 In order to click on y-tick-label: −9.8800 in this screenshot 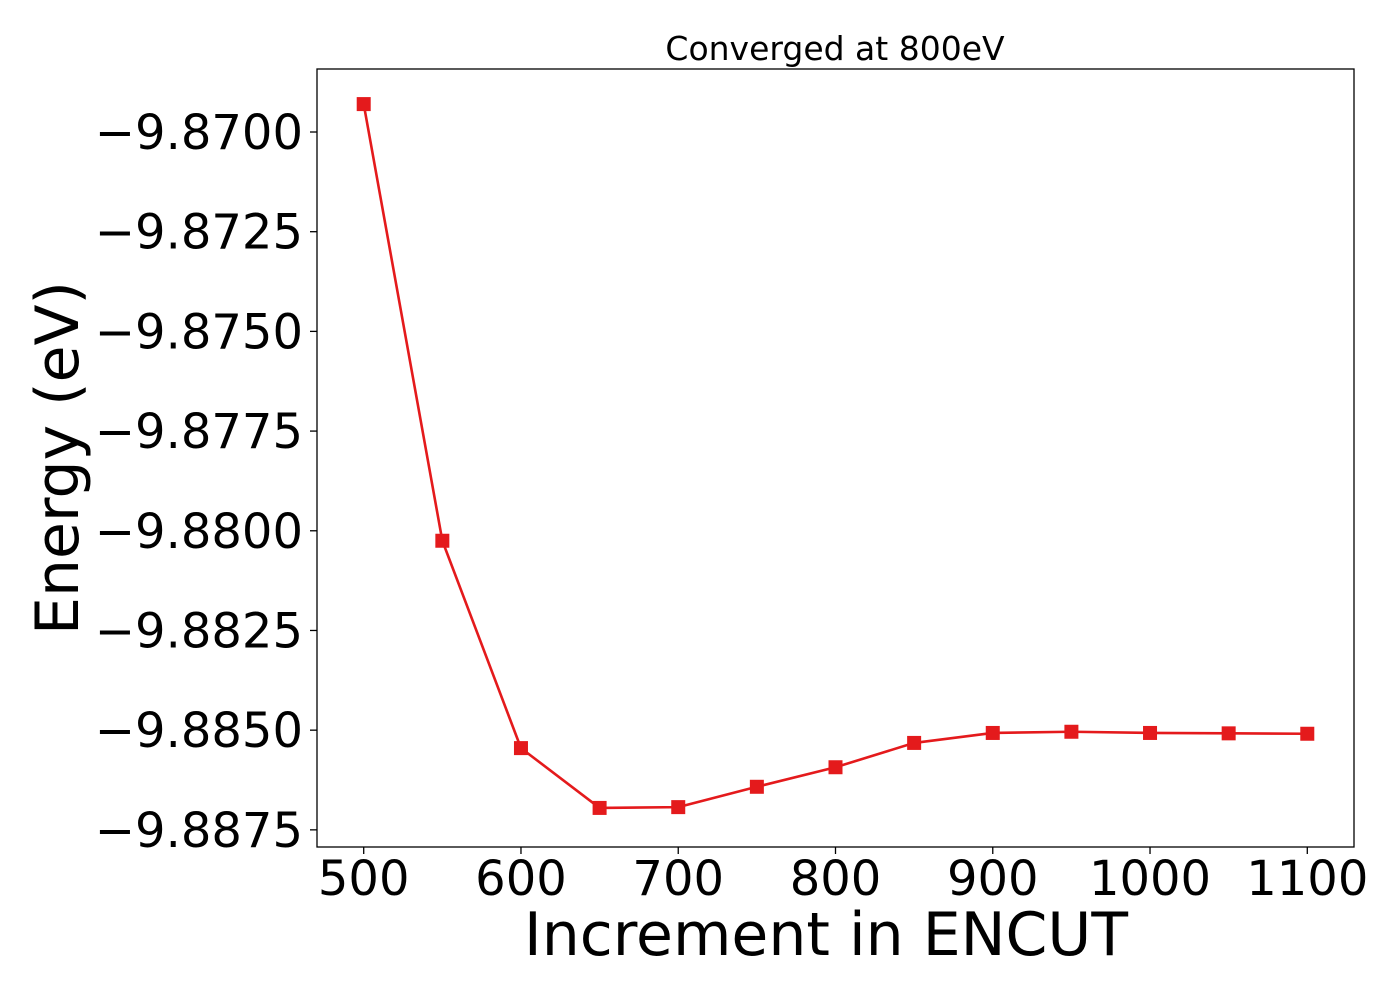, I will do `click(199, 532)`.